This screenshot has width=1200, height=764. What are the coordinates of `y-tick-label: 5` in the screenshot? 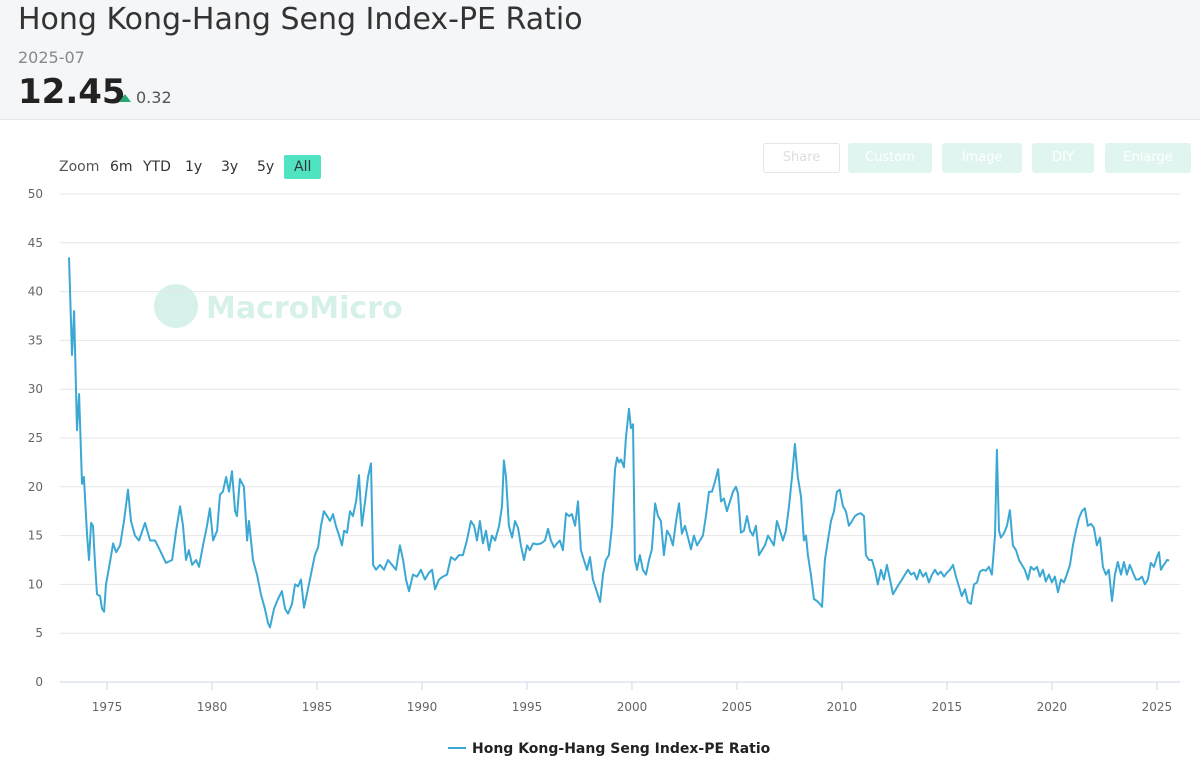 It's located at (39, 633).